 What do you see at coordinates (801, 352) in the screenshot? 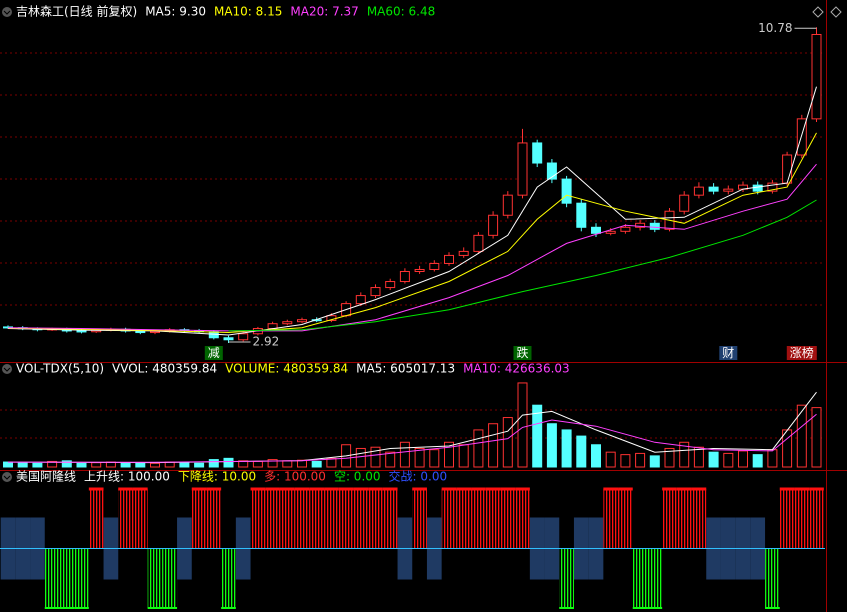
I see `event-marker: 涨榜` at bounding box center [801, 352].